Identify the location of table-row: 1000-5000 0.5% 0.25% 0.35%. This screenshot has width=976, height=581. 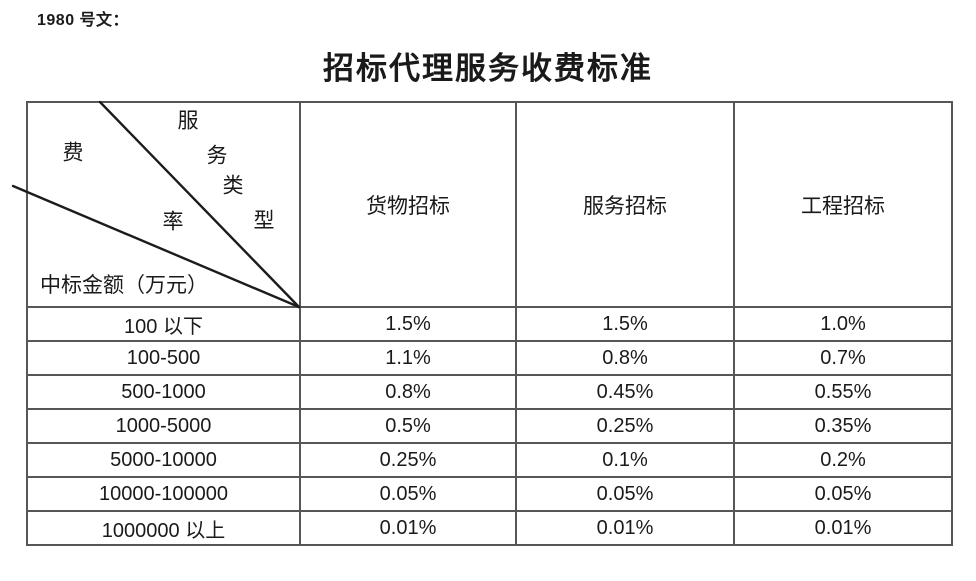
(489, 426).